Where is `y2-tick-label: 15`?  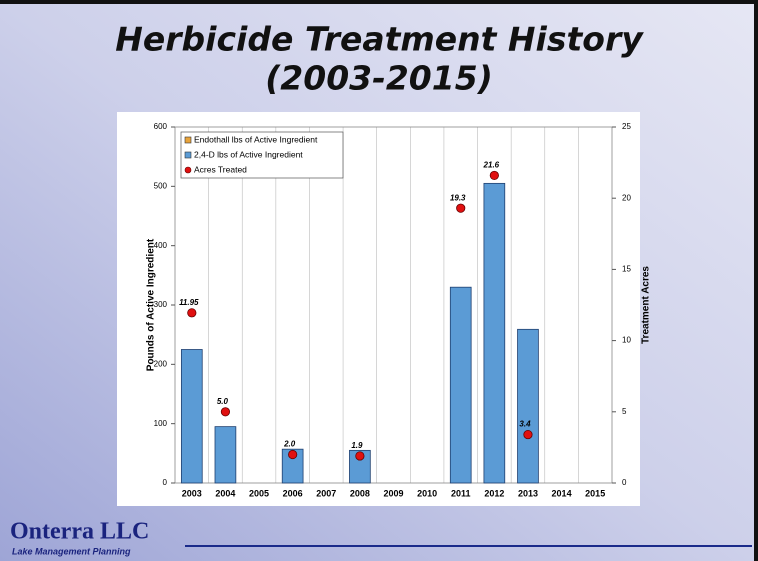
y2-tick-label: 15 is located at coordinates (626, 269).